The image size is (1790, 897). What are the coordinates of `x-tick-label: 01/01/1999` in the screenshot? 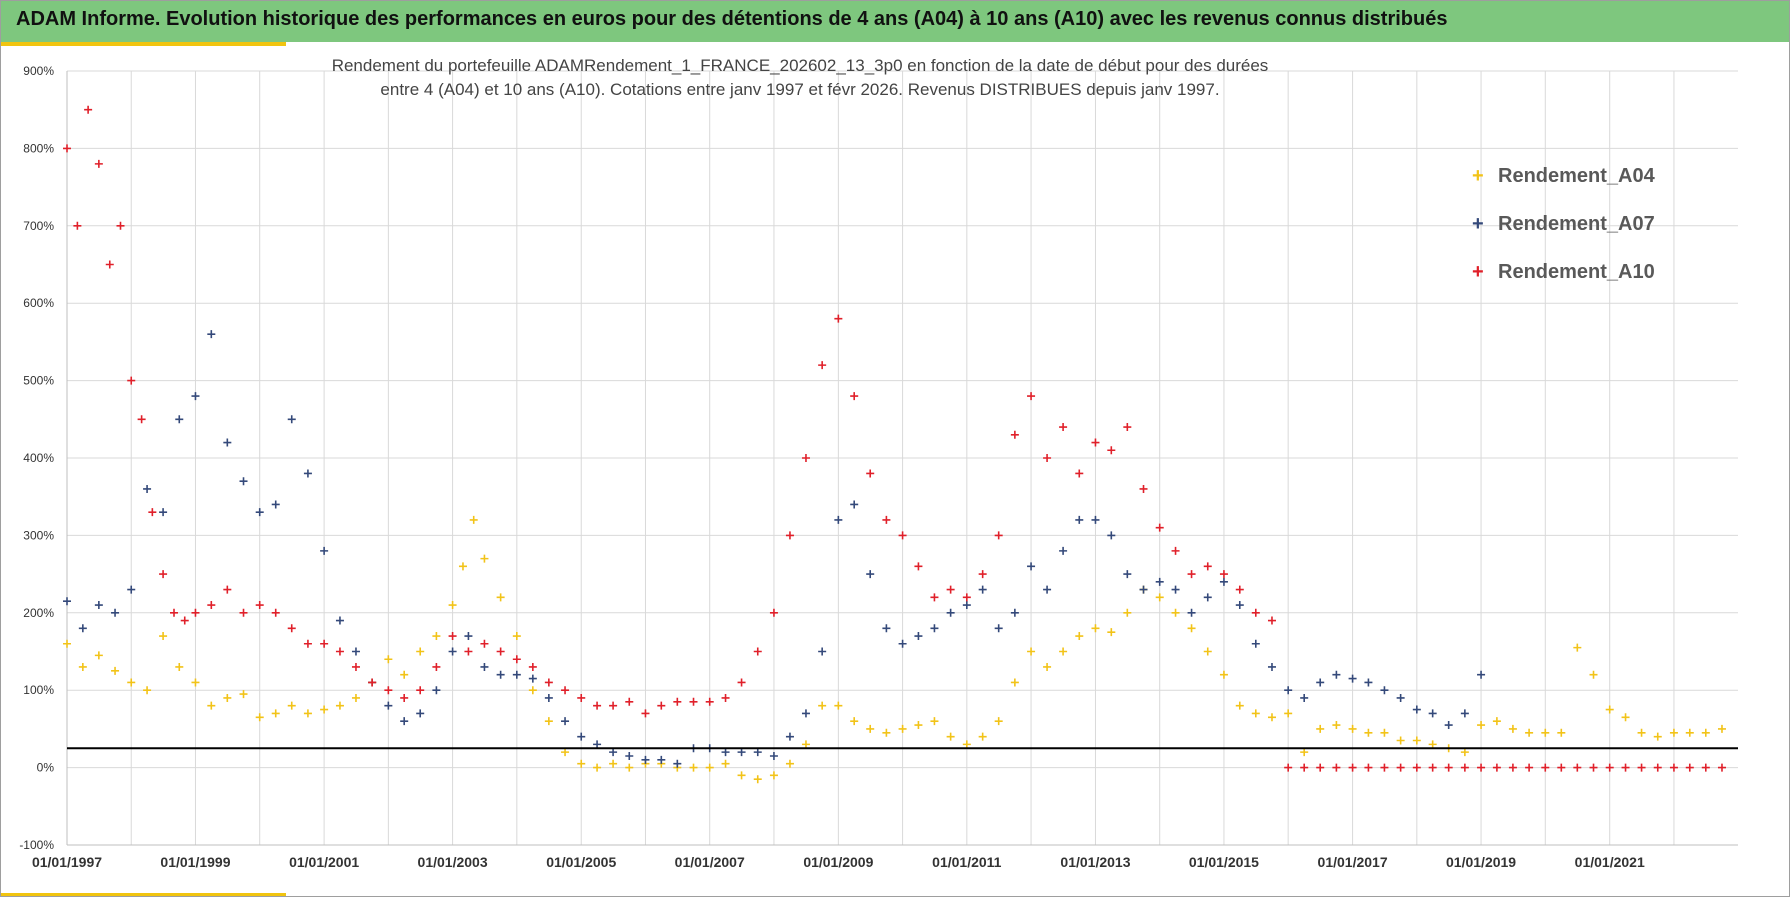 It's located at (195, 862).